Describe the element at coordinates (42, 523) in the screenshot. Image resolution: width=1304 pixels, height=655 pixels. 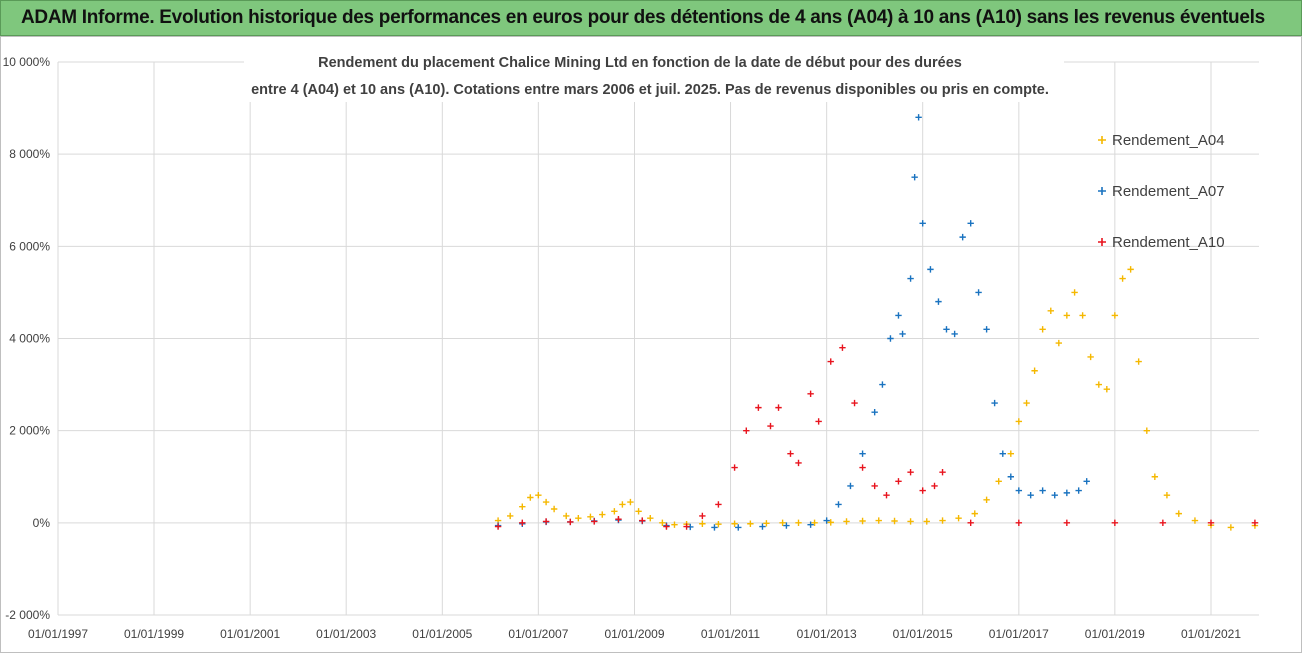
I see `y-tick-label: 0%` at that location.